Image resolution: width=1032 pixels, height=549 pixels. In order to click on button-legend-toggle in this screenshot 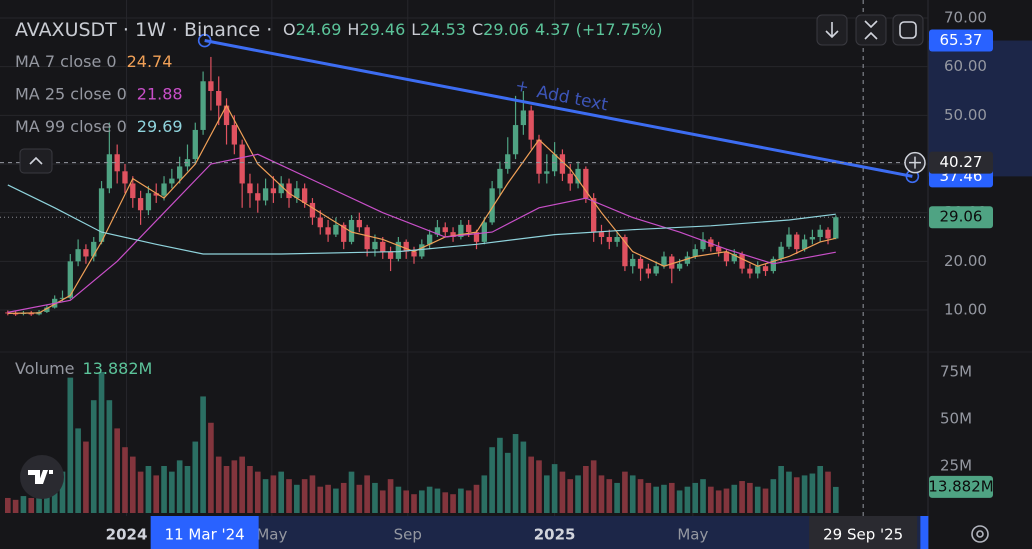, I will do `click(36, 161)`.